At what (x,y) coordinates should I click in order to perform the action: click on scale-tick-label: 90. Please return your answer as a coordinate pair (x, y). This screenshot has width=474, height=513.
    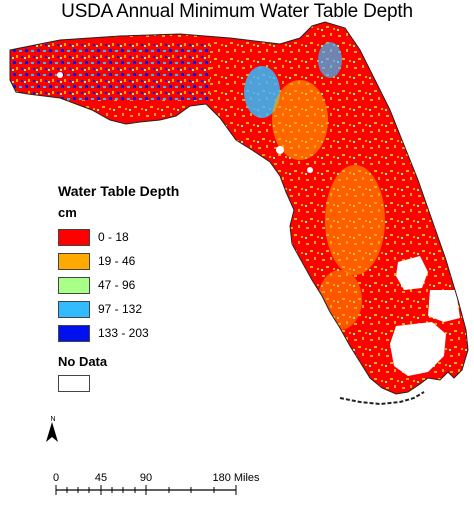
    Looking at the image, I should click on (146, 478).